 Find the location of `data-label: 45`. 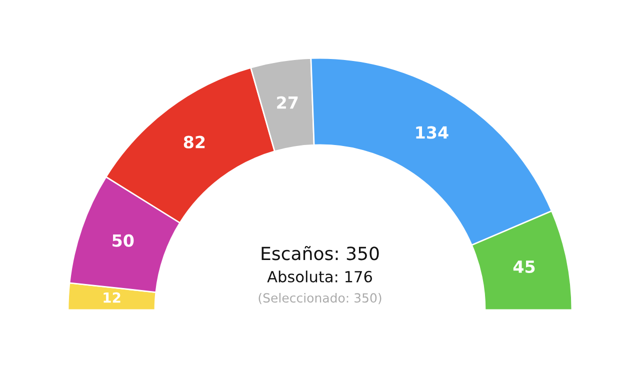

data-label: 45 is located at coordinates (524, 267).